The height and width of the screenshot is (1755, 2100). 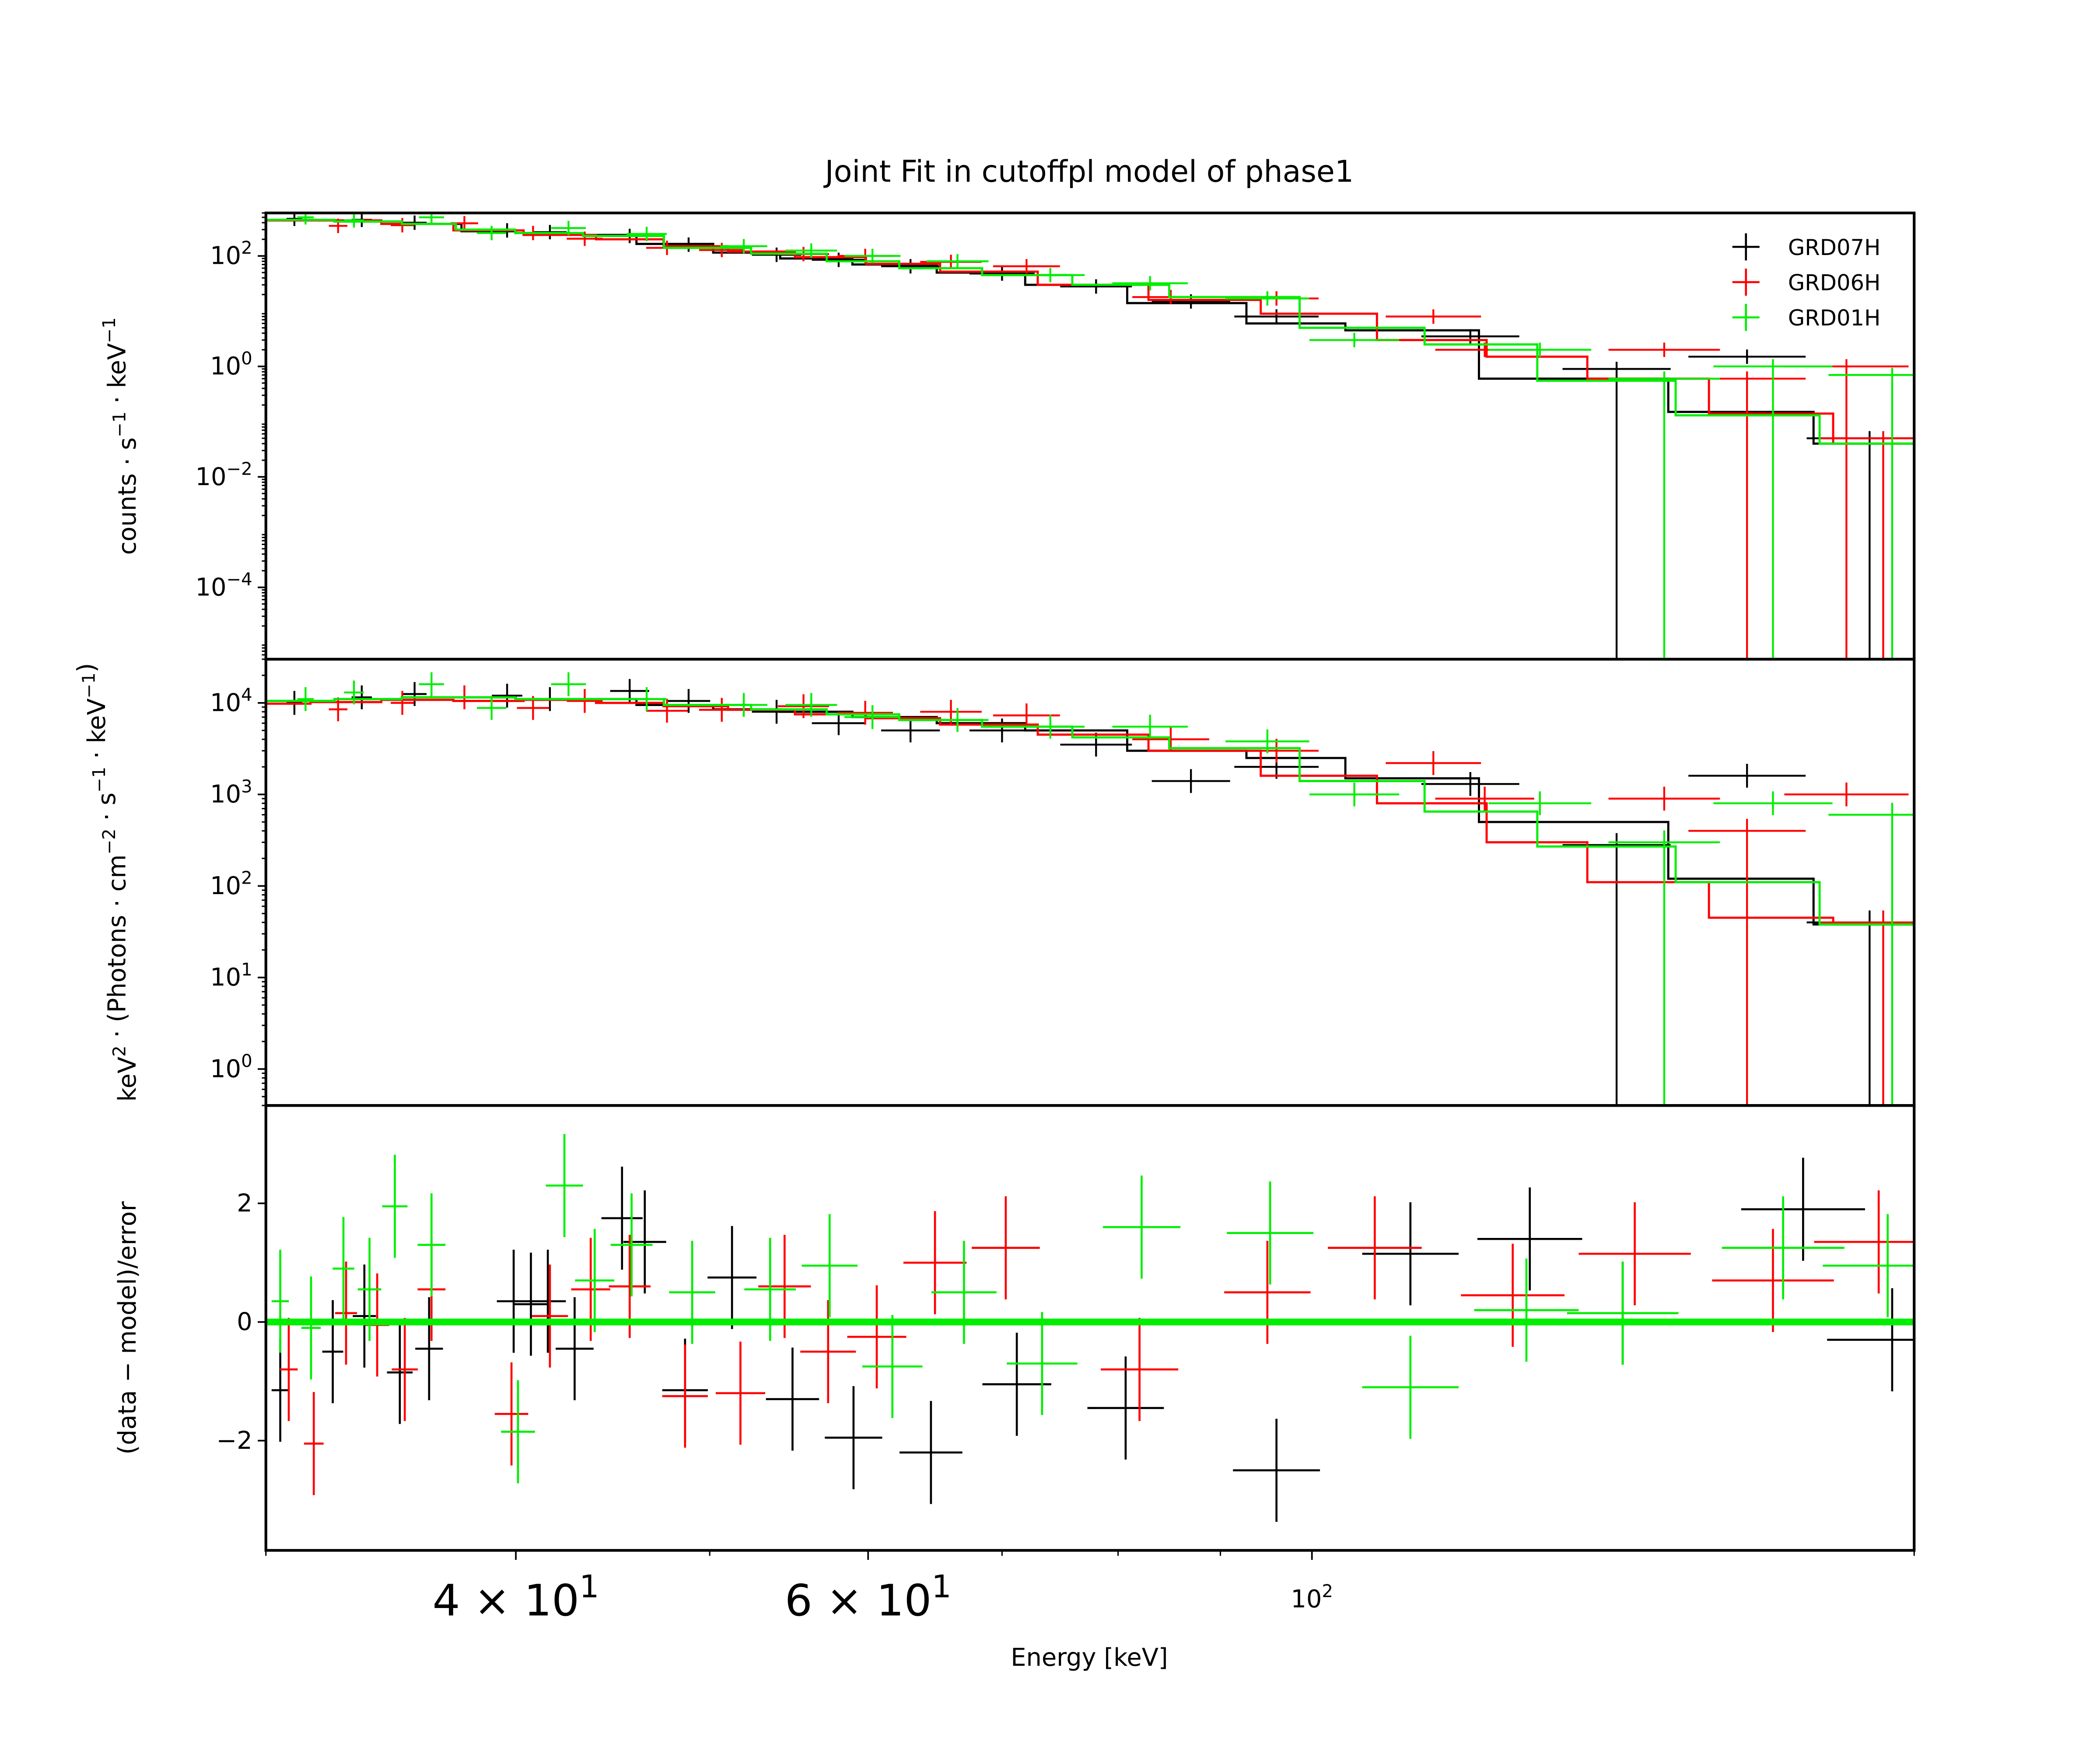 I want to click on y-axis-ticks-residuals: 2 0 −2, so click(x=241, y=1322).